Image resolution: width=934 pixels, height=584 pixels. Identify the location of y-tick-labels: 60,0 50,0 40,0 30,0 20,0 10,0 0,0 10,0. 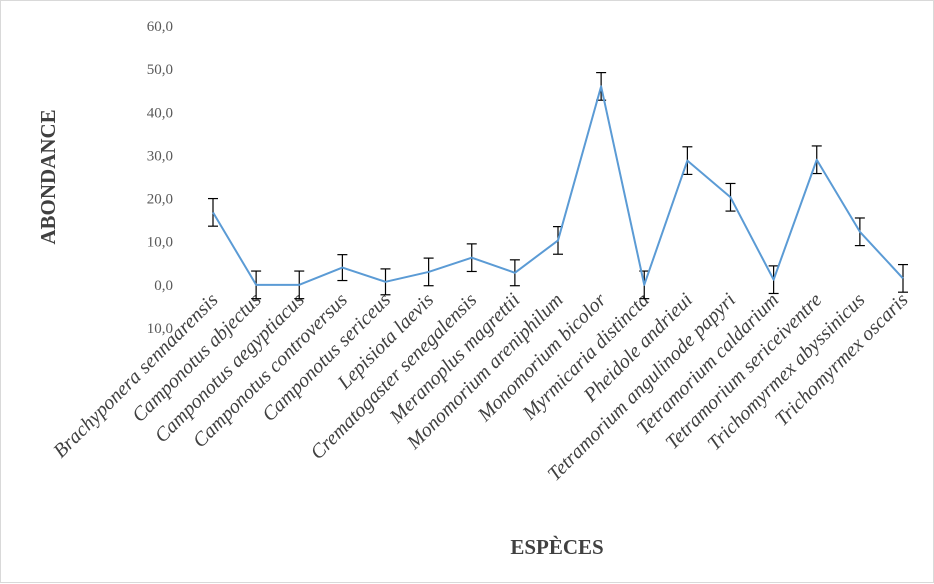
(160, 178).